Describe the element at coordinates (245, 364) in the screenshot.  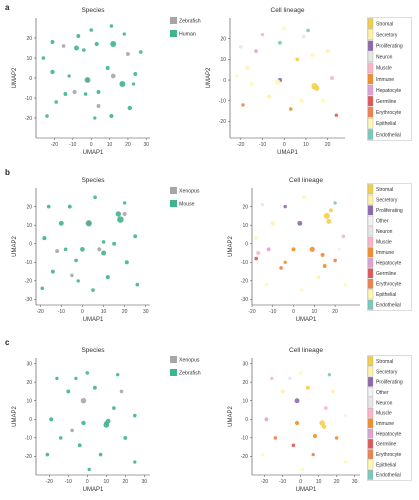
I see `y-tick-label: 30` at that location.